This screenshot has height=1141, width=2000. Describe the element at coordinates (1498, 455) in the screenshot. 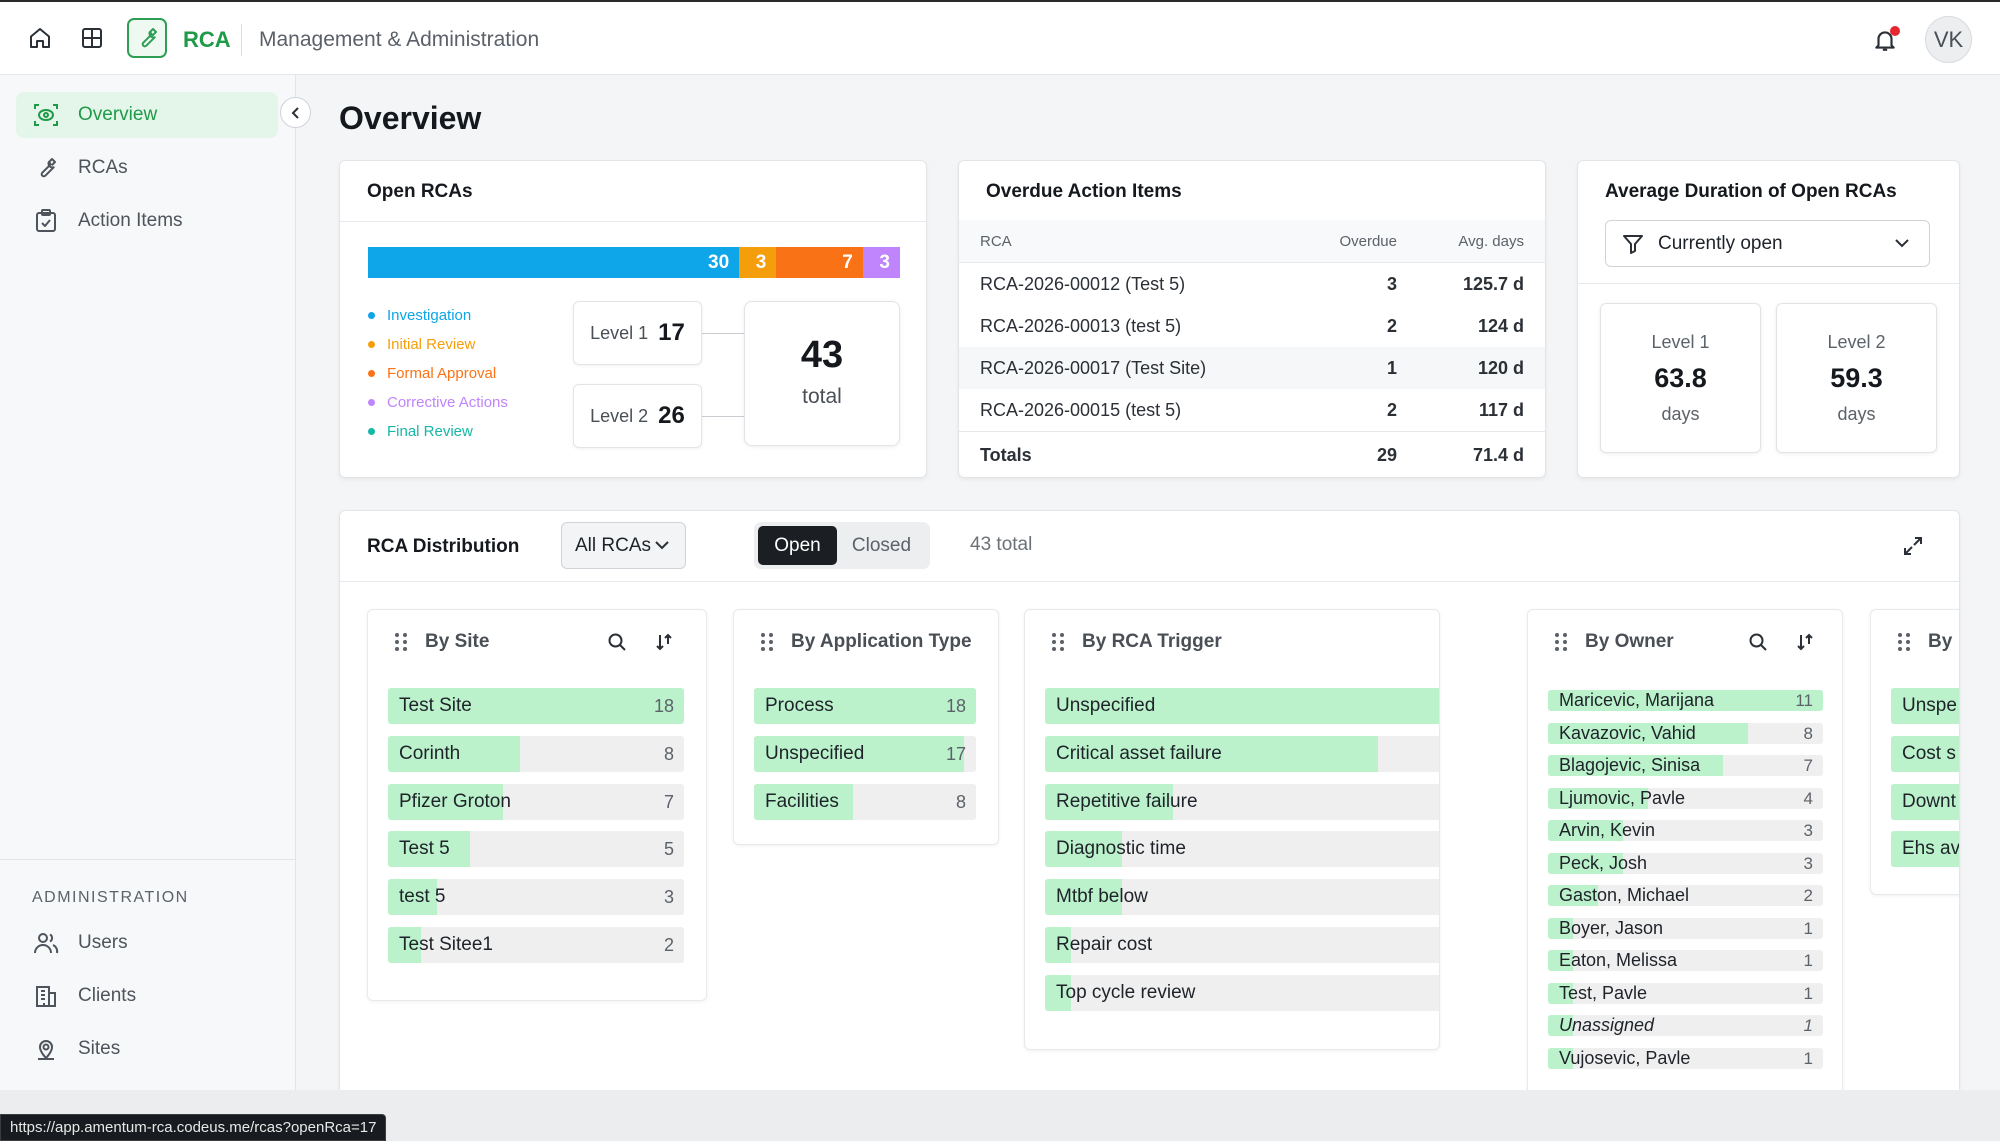

I see `totals-avg-days: 71.4 d` at that location.